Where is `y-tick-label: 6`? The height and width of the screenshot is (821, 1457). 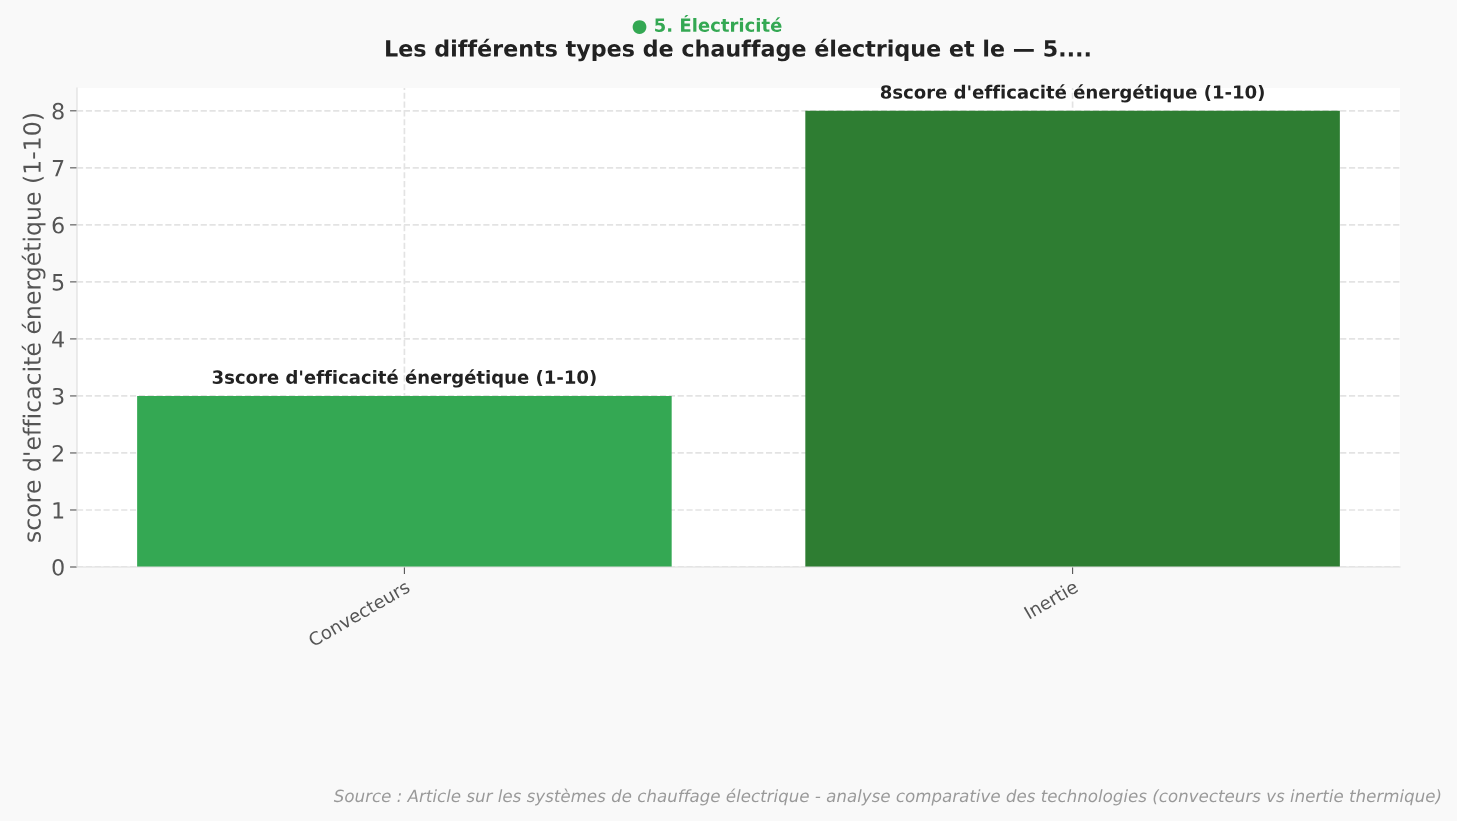
y-tick-label: 6 is located at coordinates (58, 225).